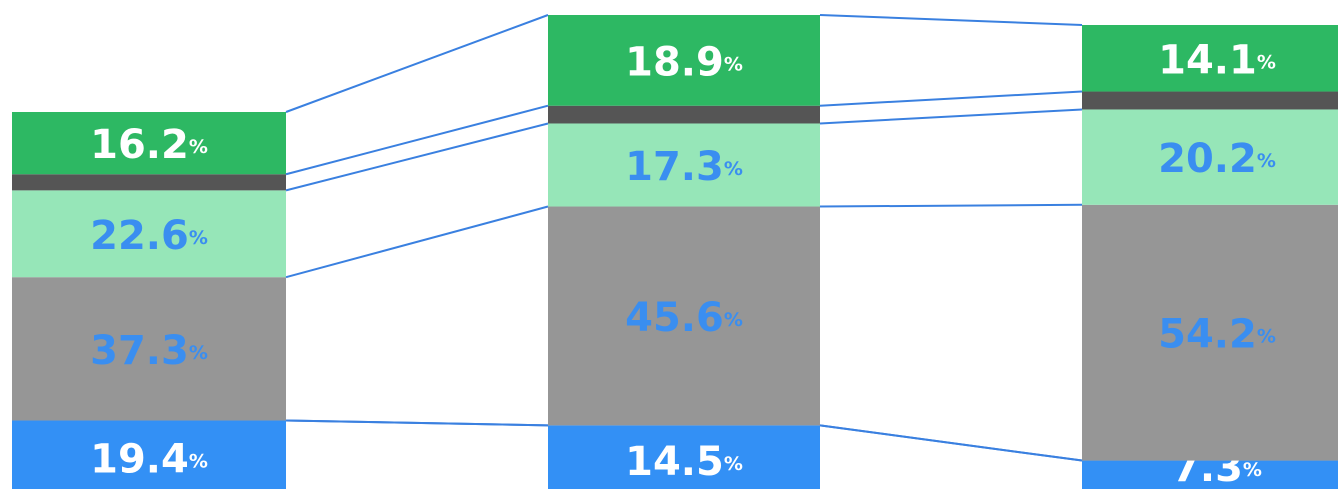  Describe the element at coordinates (1217, 335) in the screenshot. I see `value-label: 54.2%` at that location.